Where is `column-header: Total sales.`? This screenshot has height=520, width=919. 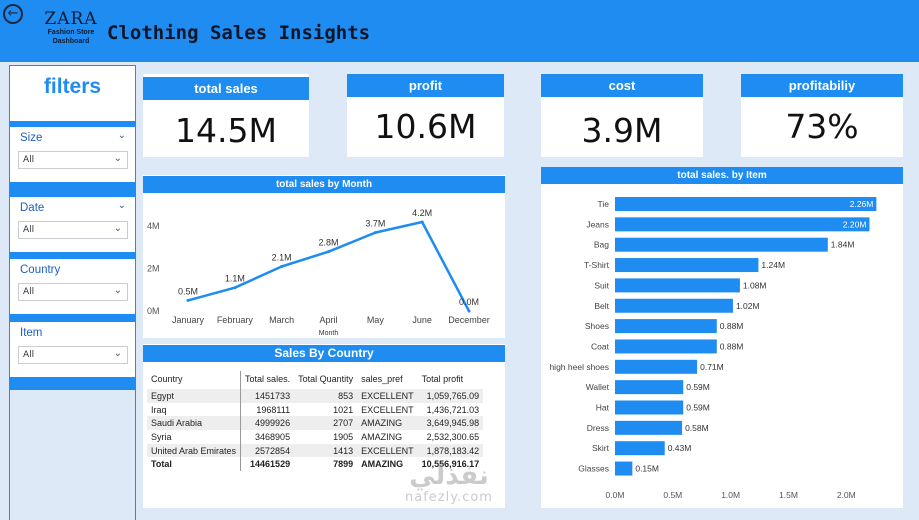 column-header: Total sales. is located at coordinates (267, 380).